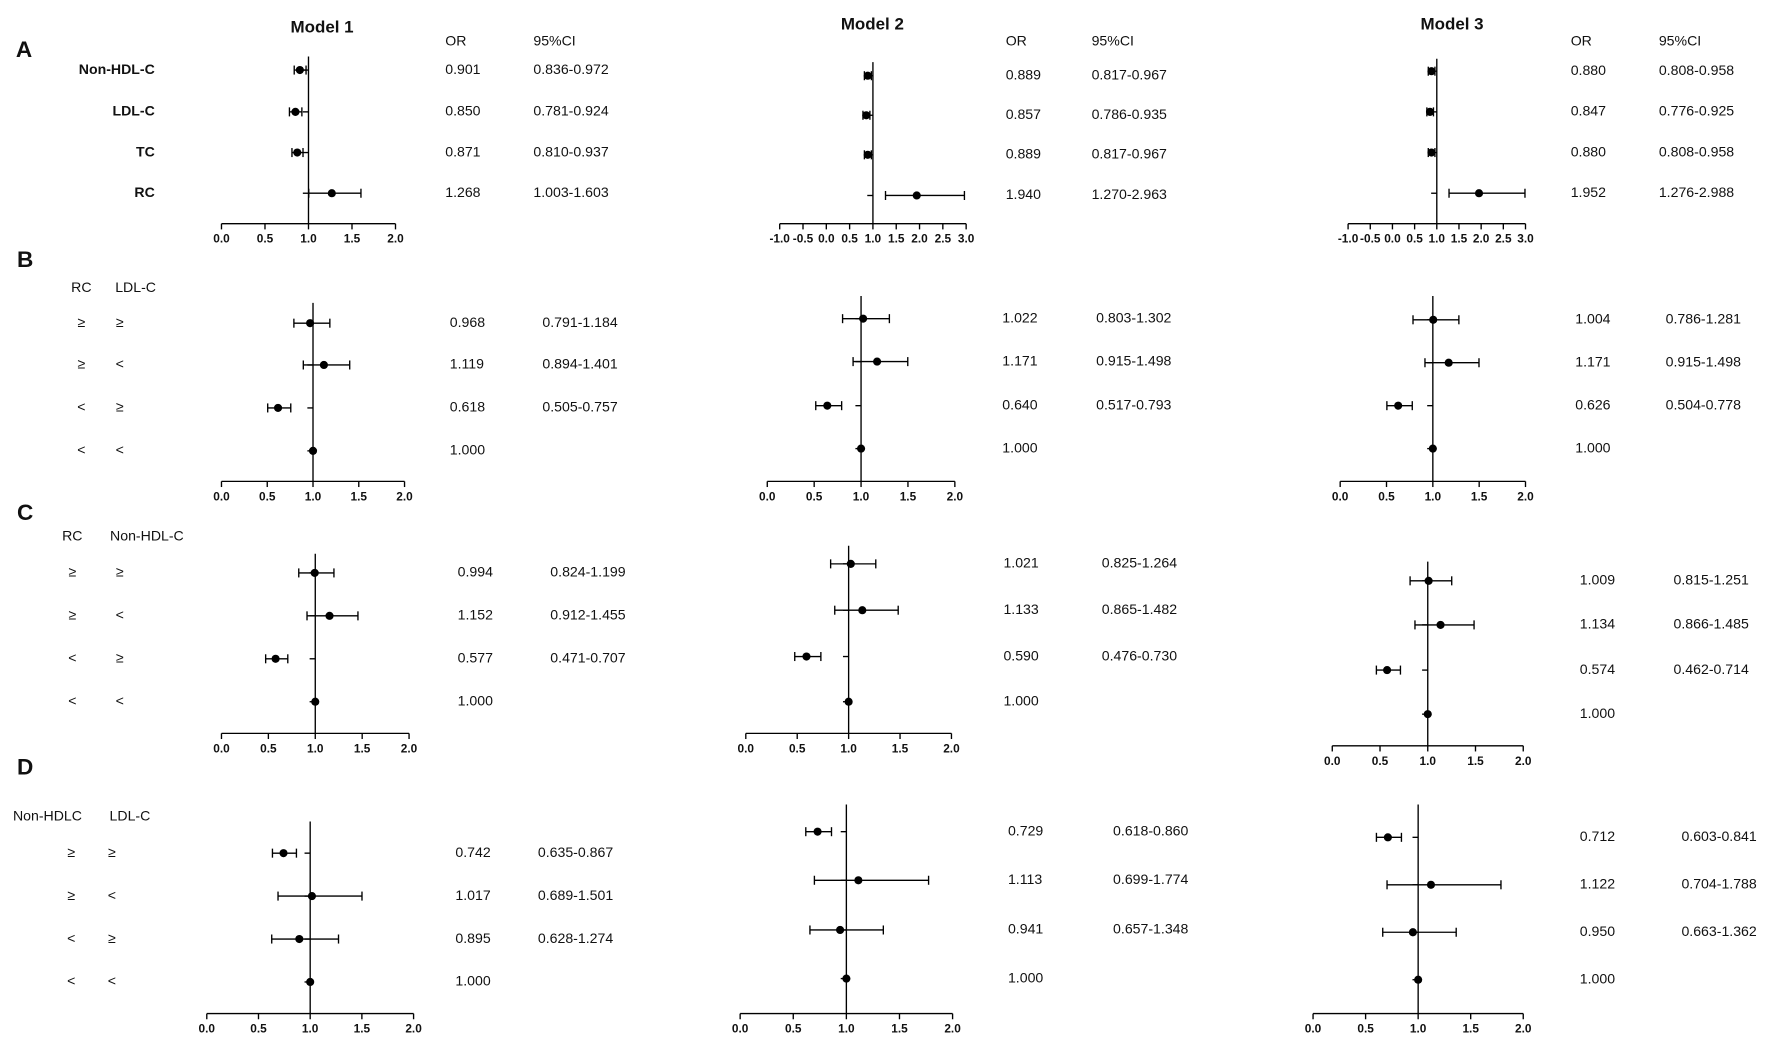 This screenshot has width=1772, height=1038. What do you see at coordinates (145, 151) in the screenshot?
I see `category-label: TC` at bounding box center [145, 151].